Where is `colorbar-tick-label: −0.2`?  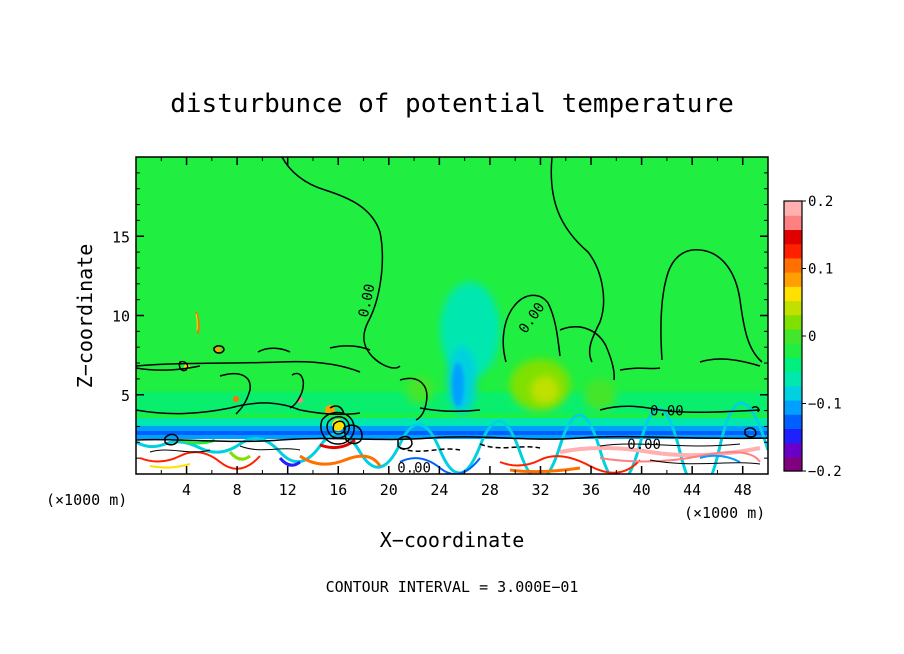
colorbar-tick-label: −0.2 is located at coordinates (825, 472).